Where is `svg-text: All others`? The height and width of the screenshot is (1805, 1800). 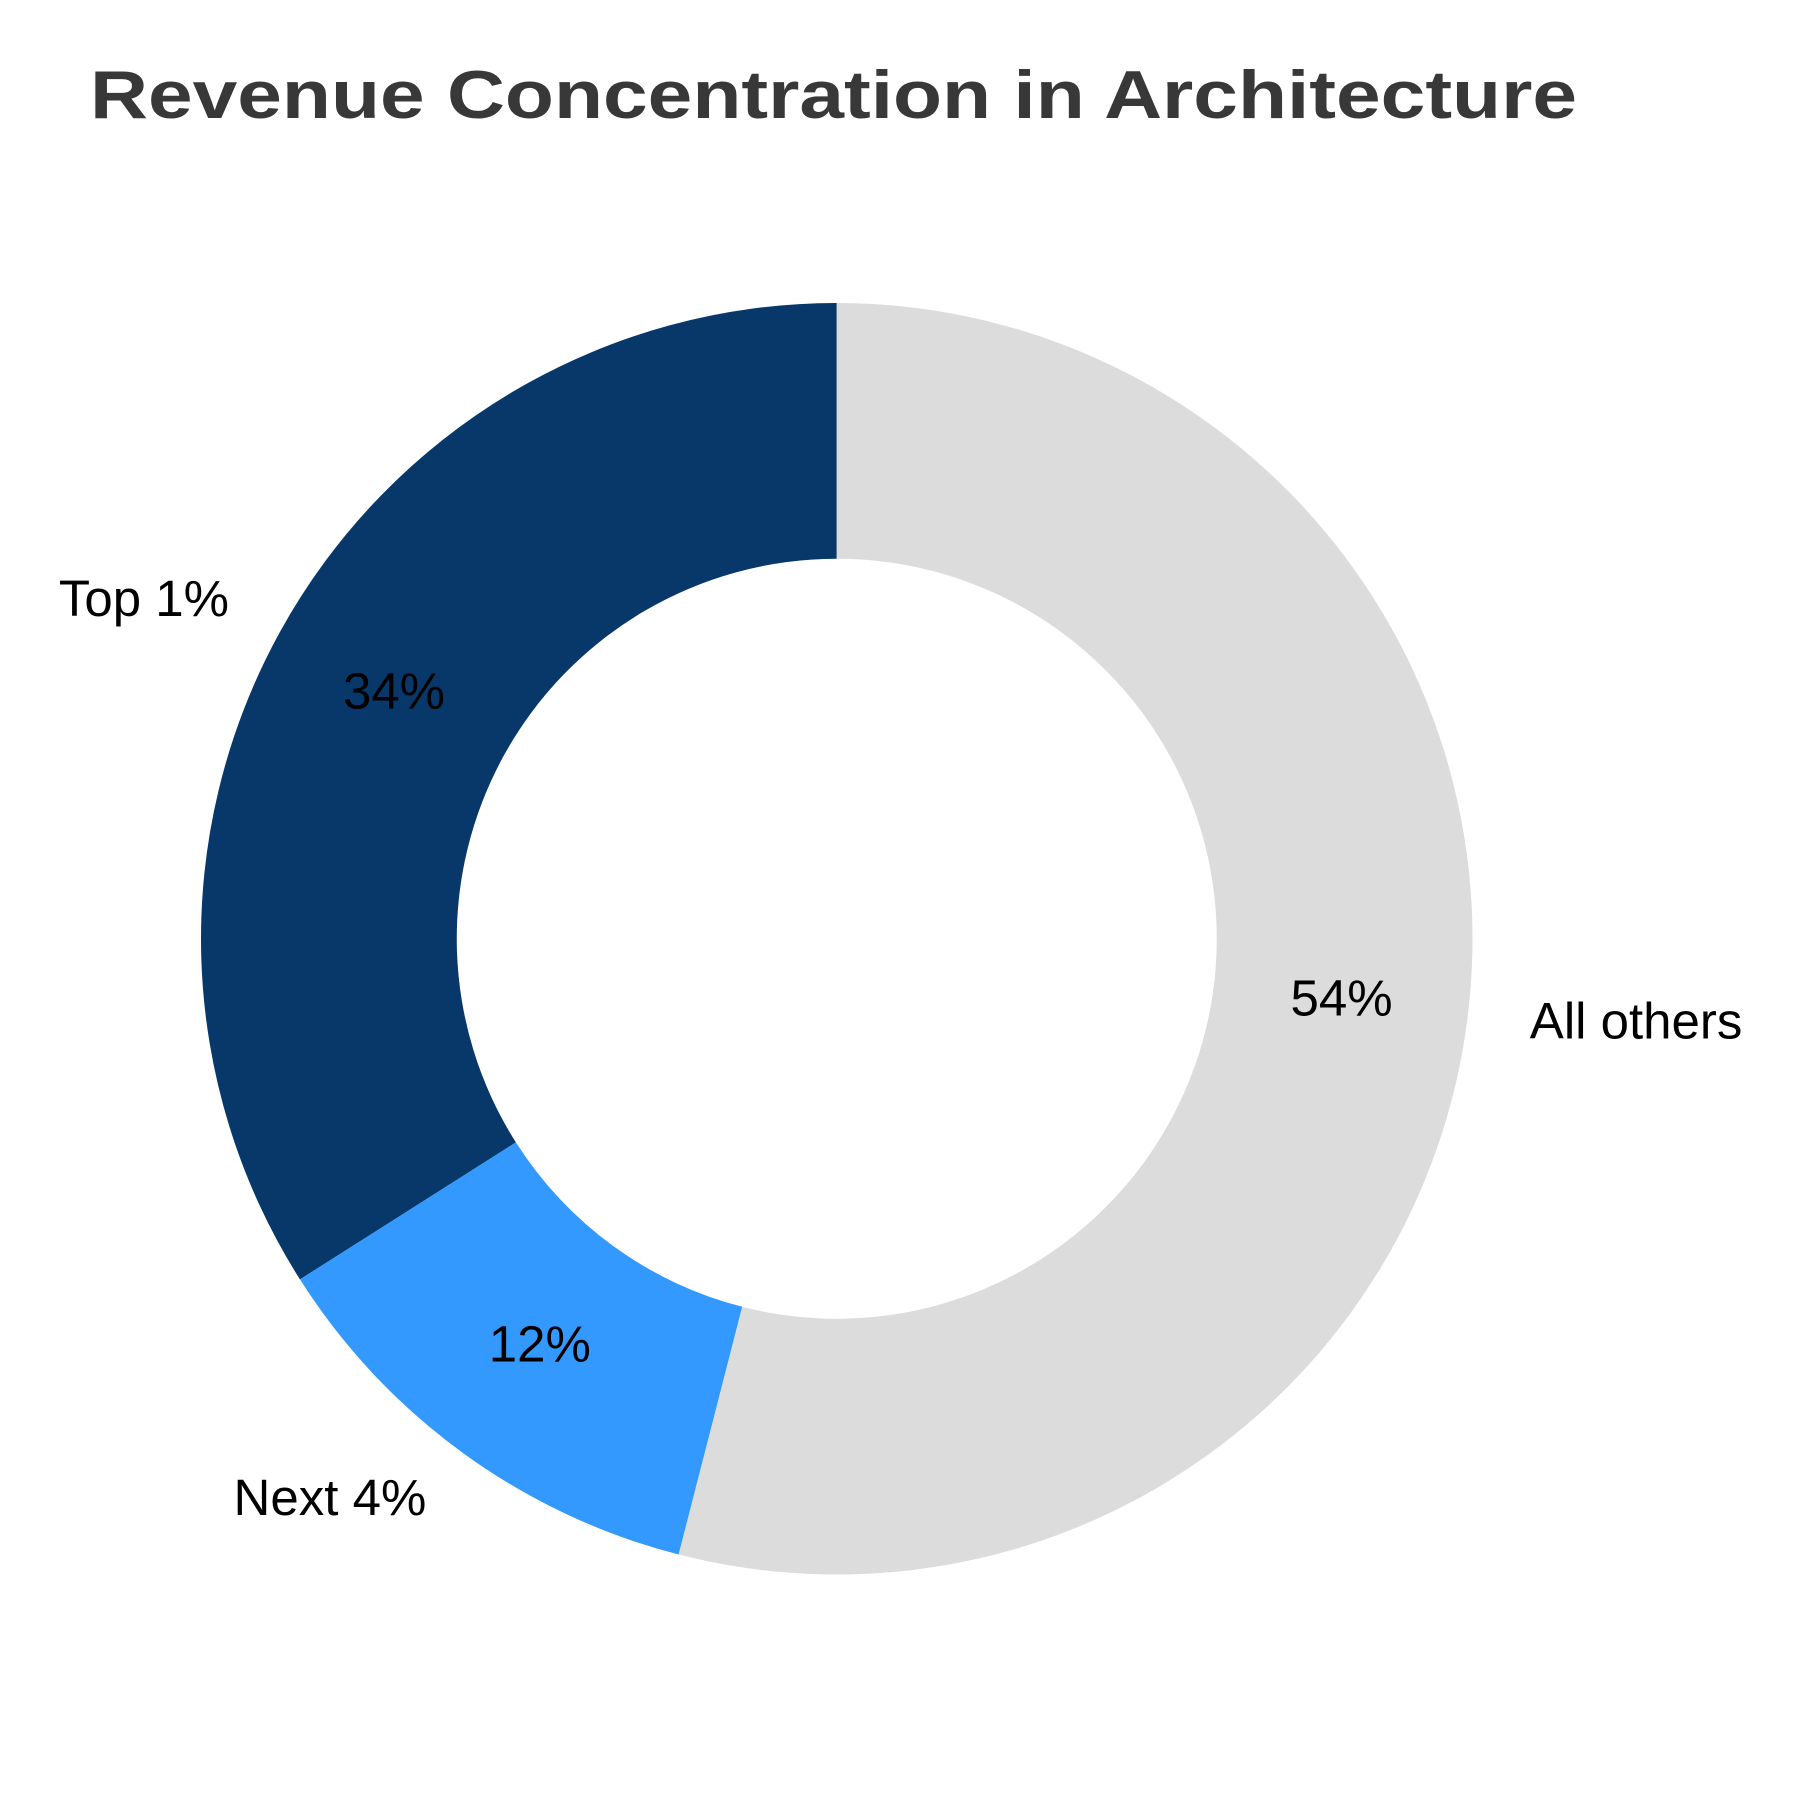 svg-text: All others is located at coordinates (1636, 1021).